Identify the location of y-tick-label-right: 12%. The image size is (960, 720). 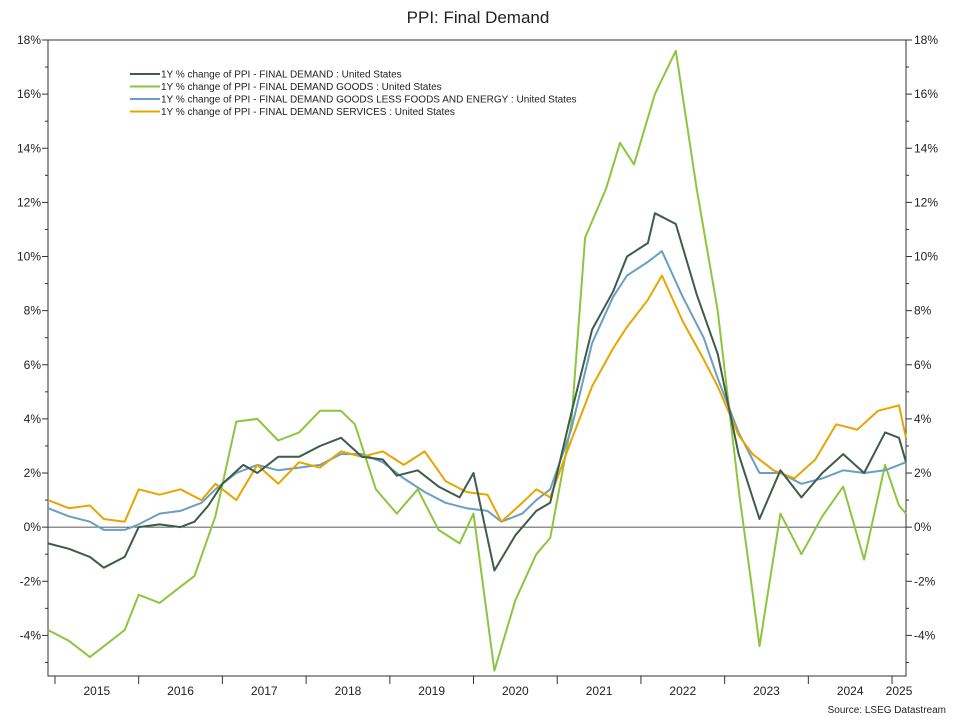
(926, 202).